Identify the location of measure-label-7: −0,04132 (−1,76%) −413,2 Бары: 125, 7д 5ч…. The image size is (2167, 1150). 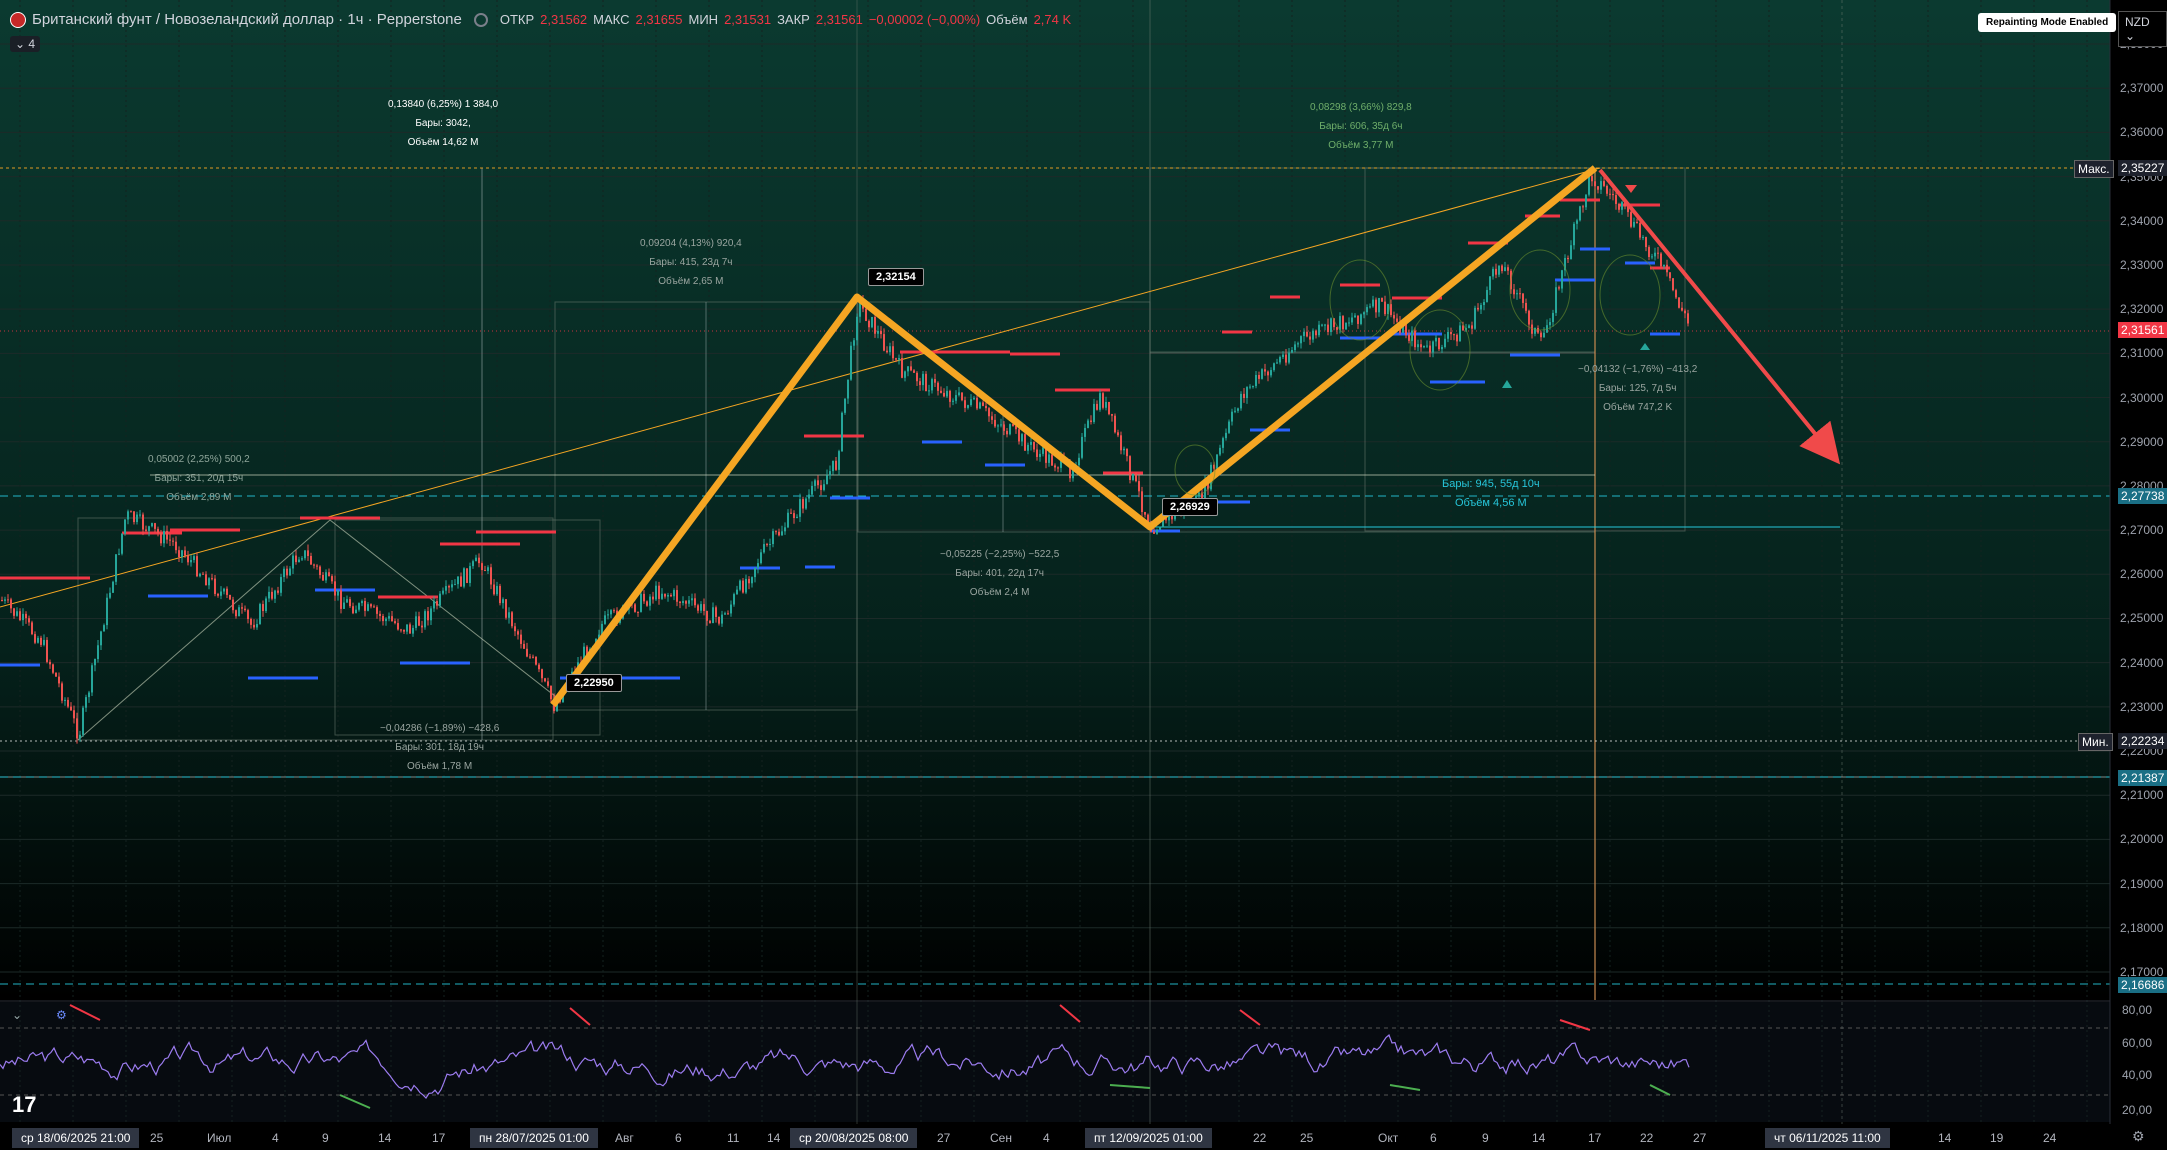
(1638, 388).